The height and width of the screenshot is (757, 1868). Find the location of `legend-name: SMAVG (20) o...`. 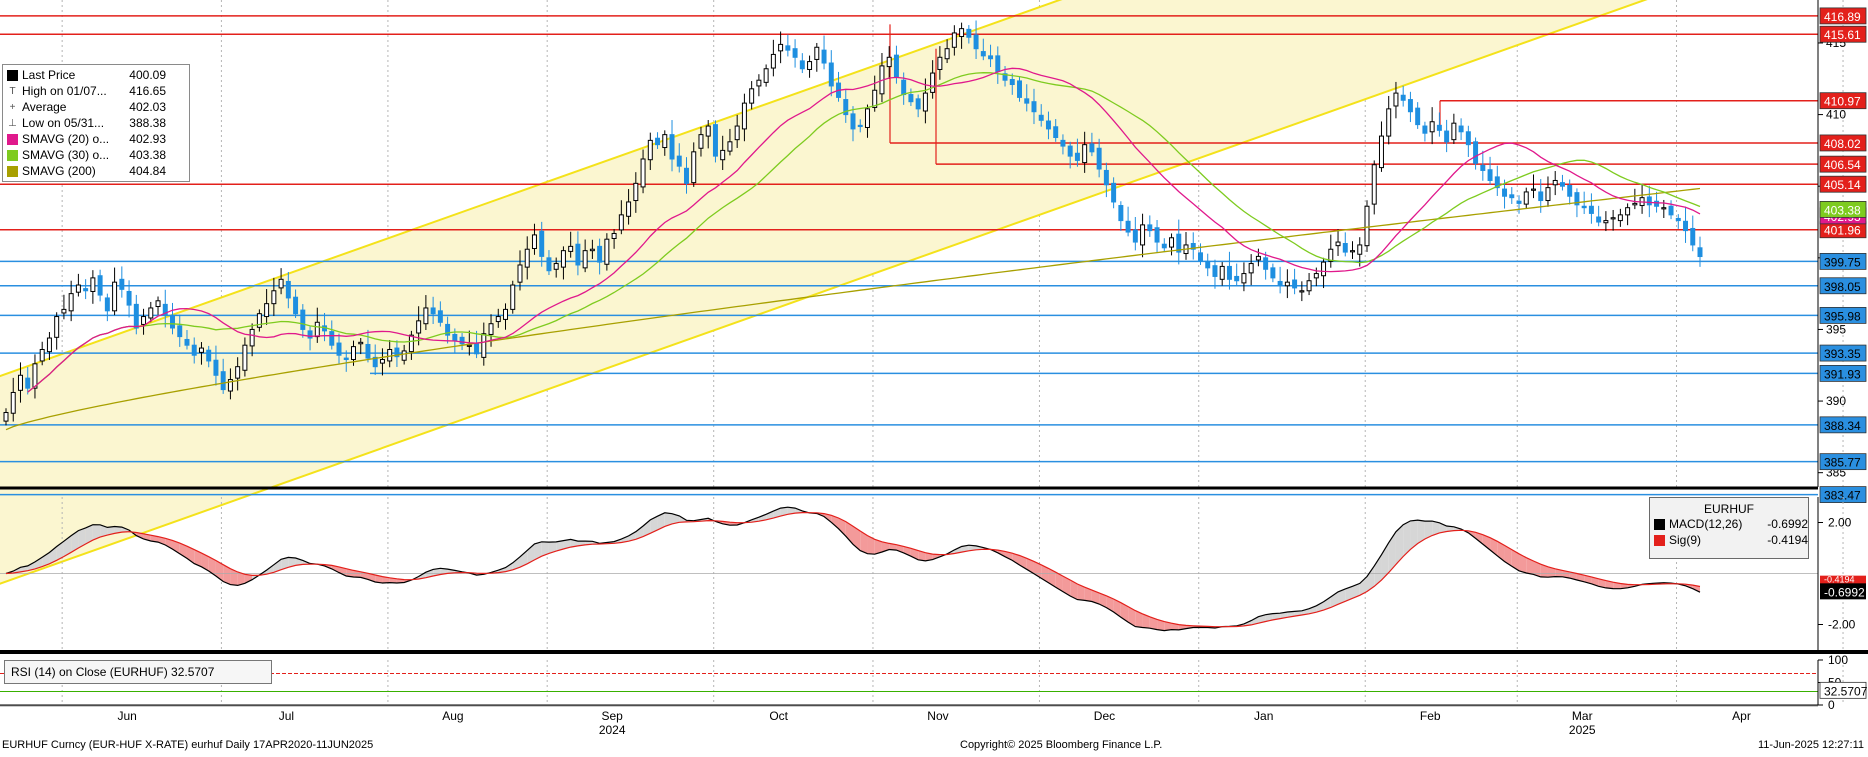

legend-name: SMAVG (20) o... is located at coordinates (66, 139).